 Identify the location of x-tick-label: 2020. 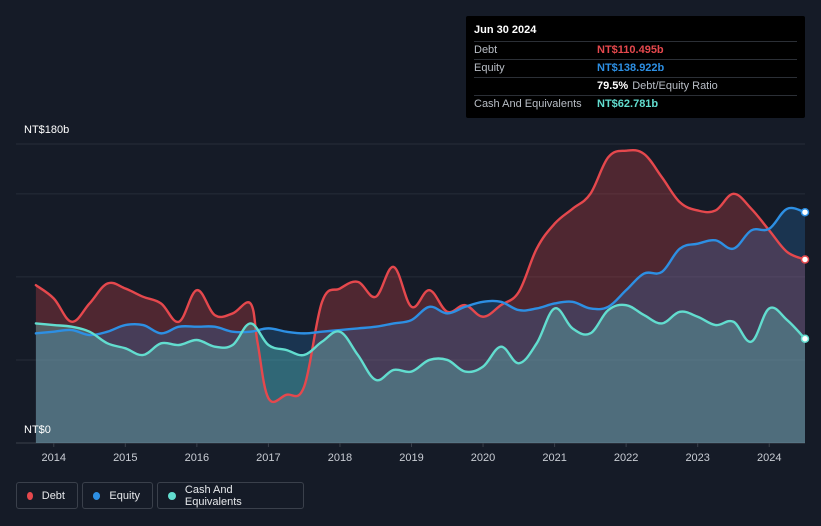
(483, 458).